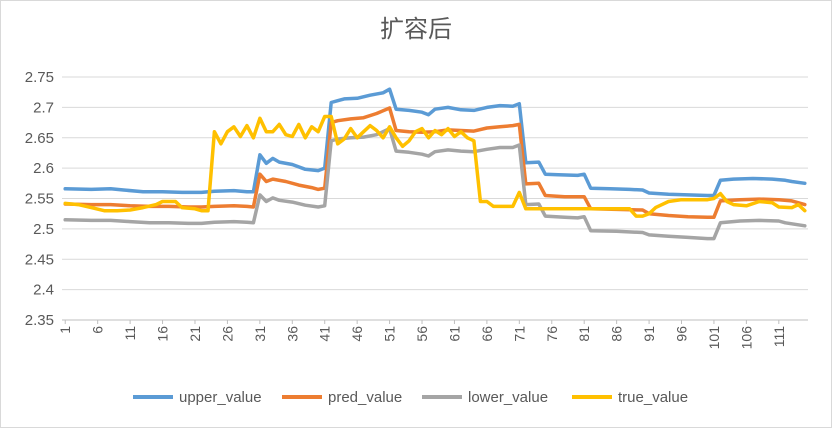  What do you see at coordinates (43, 107) in the screenshot?
I see `y-tick-label: 2.7` at bounding box center [43, 107].